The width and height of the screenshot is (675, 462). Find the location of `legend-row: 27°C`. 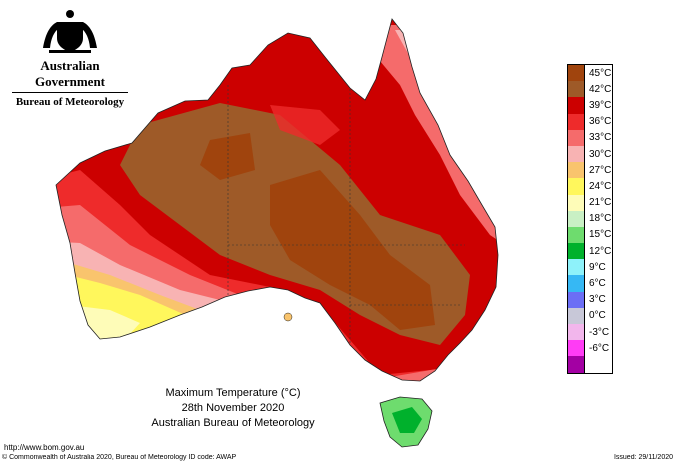

legend-row: 27°C is located at coordinates (590, 170).